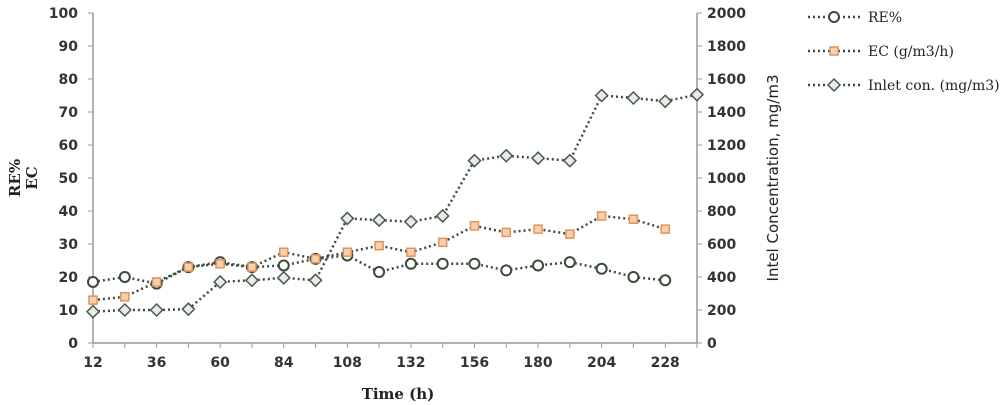 The width and height of the screenshot is (1000, 405). I want to click on x-tick-label: 36, so click(156, 363).